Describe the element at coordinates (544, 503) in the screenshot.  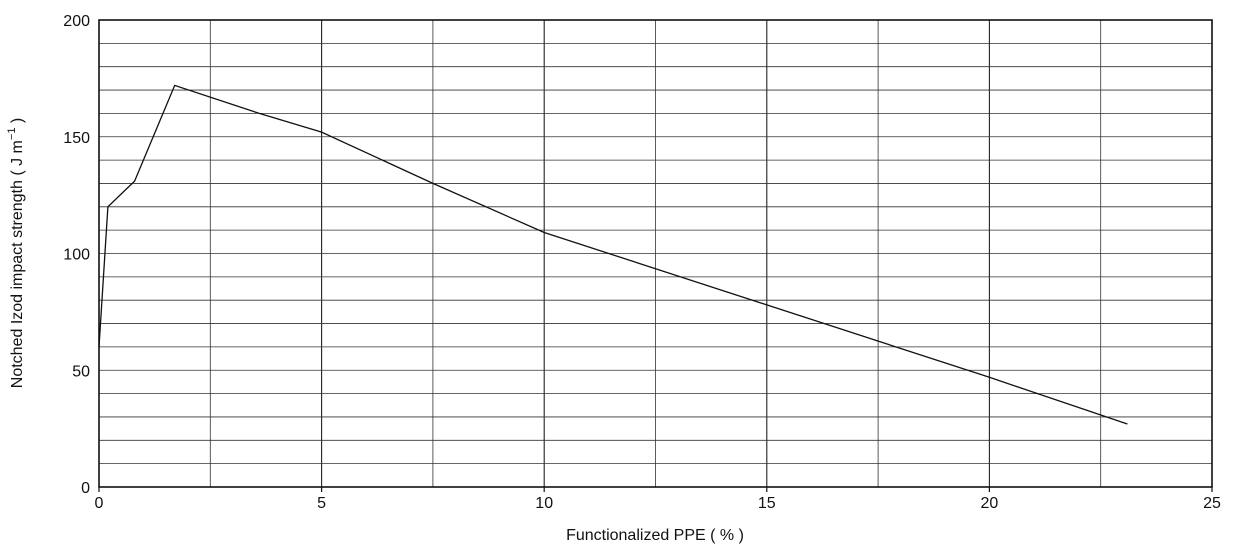
I see `x-tick-label: 10` at that location.